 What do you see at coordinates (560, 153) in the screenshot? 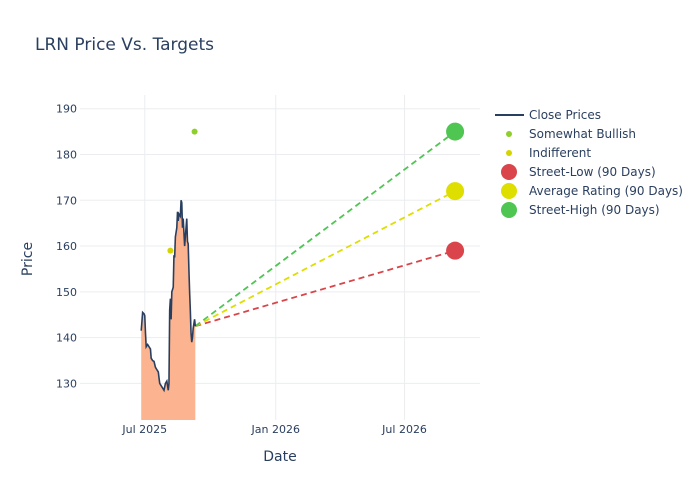
I see `legend-indifferent-label: Indifferent` at bounding box center [560, 153].